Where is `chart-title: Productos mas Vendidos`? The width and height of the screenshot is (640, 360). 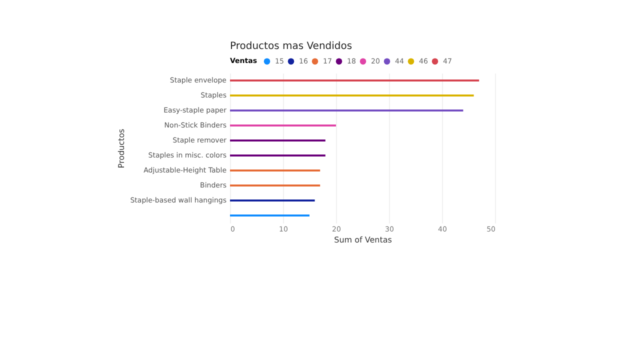 chart-title: Productos mas Vendidos is located at coordinates (291, 46).